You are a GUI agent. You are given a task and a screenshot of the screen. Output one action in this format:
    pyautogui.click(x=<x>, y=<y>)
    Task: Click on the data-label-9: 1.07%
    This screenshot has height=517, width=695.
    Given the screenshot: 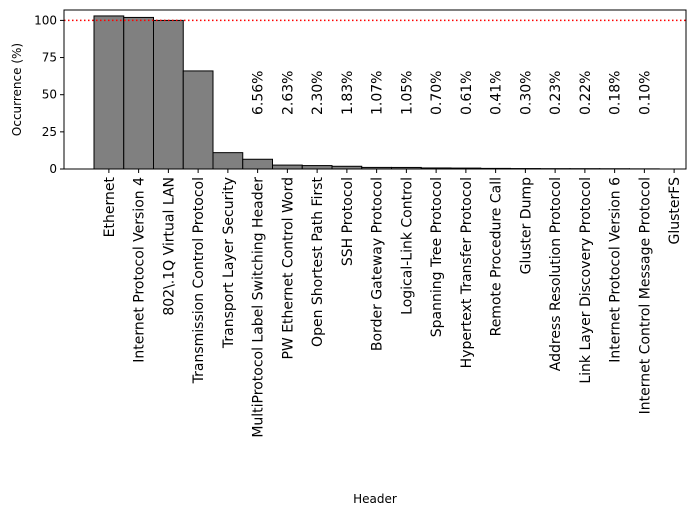 What is the action you would take?
    pyautogui.click(x=378, y=93)
    